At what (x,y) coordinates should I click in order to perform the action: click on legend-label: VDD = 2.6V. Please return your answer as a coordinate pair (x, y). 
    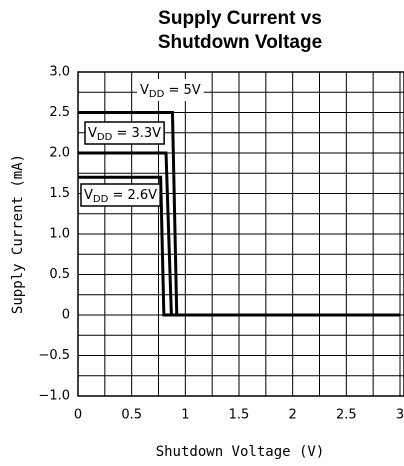
    Looking at the image, I should click on (120, 197).